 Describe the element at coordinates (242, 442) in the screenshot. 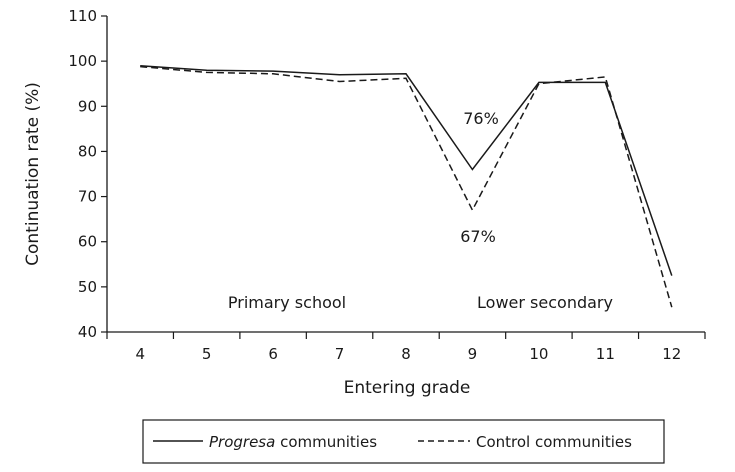

I see `legend-label-progresa-italic: Progresa` at that location.